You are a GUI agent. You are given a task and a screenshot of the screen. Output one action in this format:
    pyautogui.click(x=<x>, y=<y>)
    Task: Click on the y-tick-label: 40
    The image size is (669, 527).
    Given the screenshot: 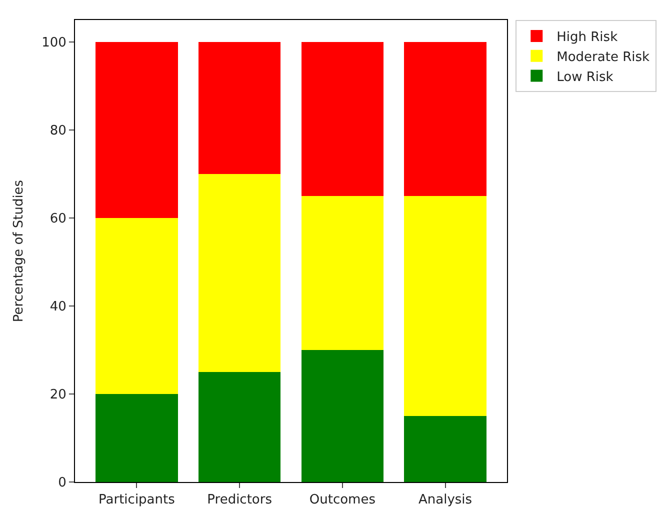 What is the action you would take?
    pyautogui.click(x=58, y=307)
    